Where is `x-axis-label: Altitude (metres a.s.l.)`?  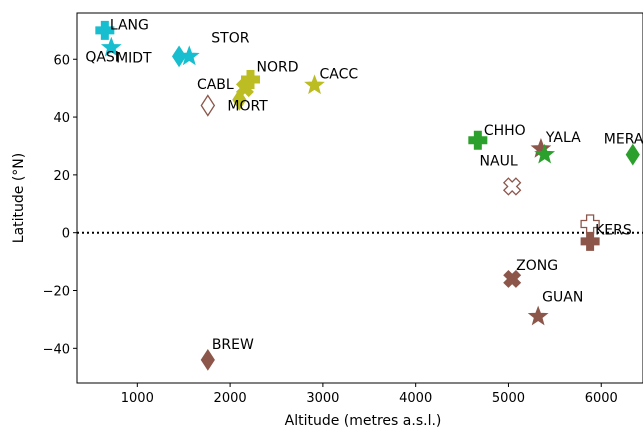 x-axis-label: Altitude (metres a.s.l.) is located at coordinates (363, 421).